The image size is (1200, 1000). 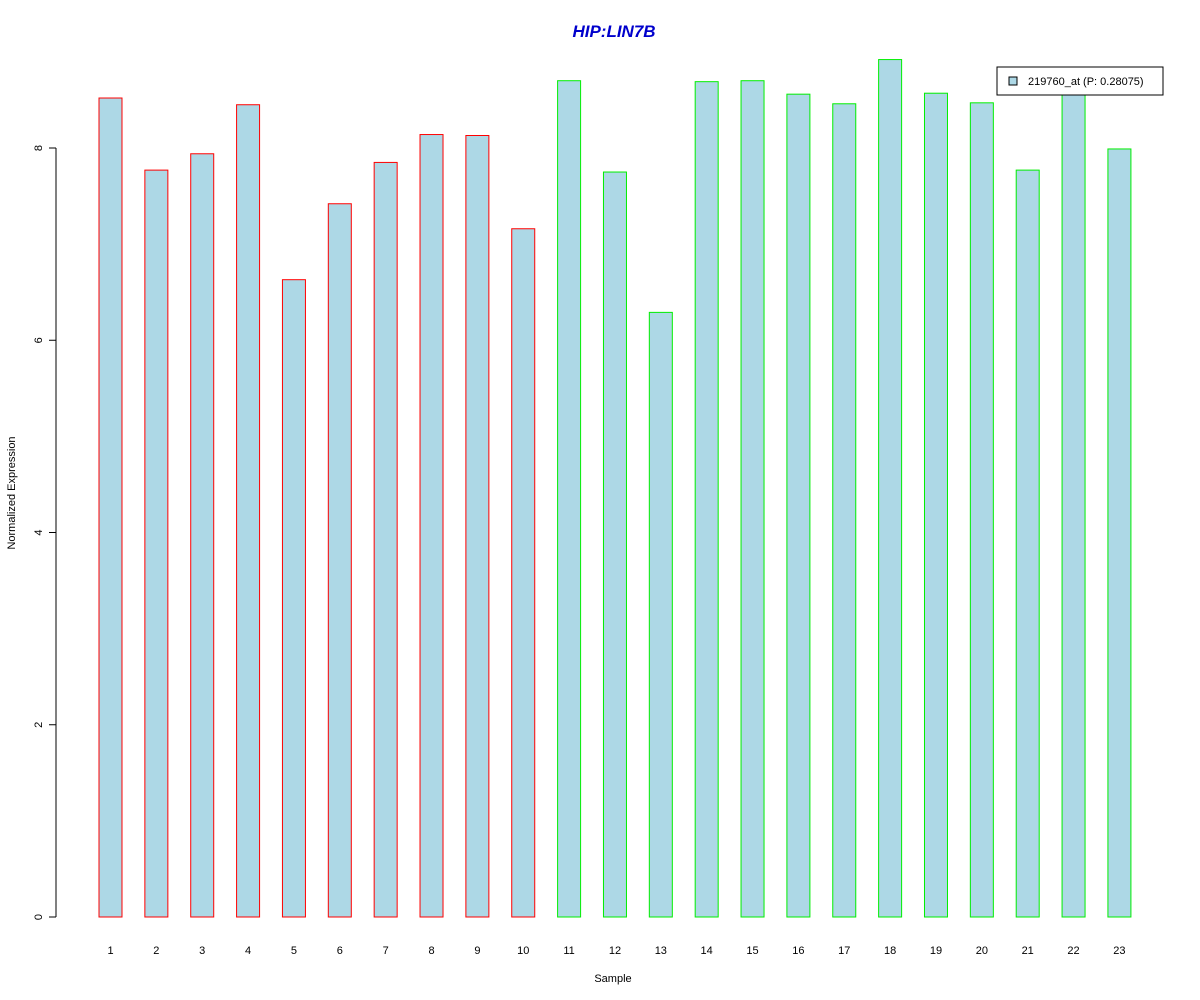 What do you see at coordinates (936, 951) in the screenshot?
I see `x-tick-label: 19` at bounding box center [936, 951].